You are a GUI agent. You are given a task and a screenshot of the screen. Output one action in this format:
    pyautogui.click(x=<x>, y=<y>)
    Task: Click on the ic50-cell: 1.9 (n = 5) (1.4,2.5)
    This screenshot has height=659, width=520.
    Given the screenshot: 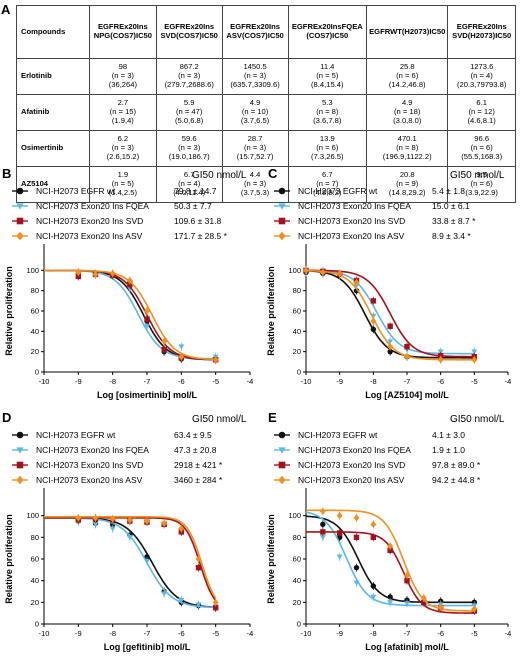 What is the action you would take?
    pyautogui.click(x=123, y=184)
    